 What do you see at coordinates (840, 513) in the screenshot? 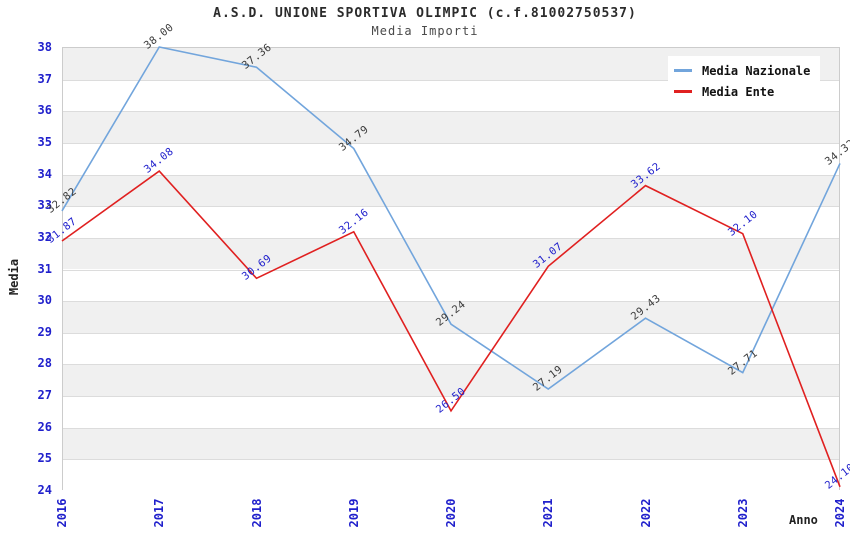
I see `x-tick-label: 2024` at bounding box center [840, 513].